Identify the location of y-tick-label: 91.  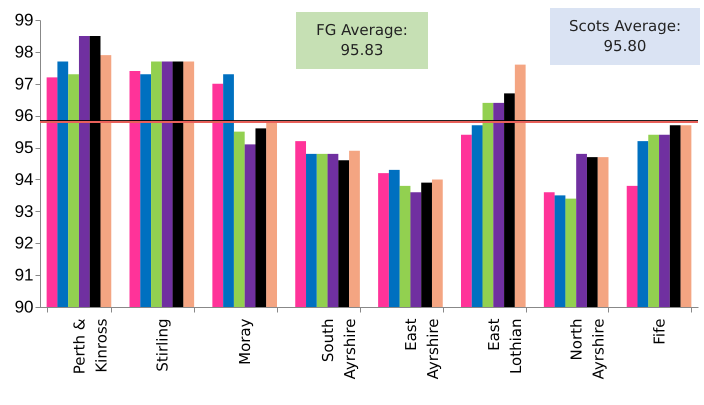
(24, 275).